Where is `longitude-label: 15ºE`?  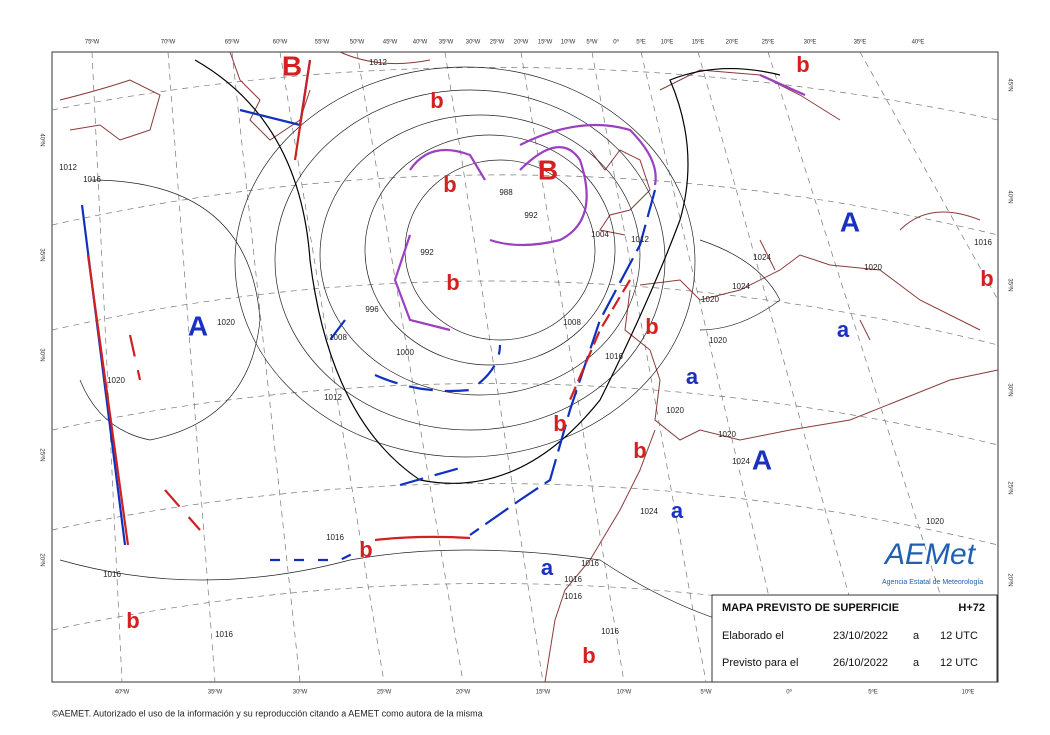 longitude-label: 15ºE is located at coordinates (698, 42).